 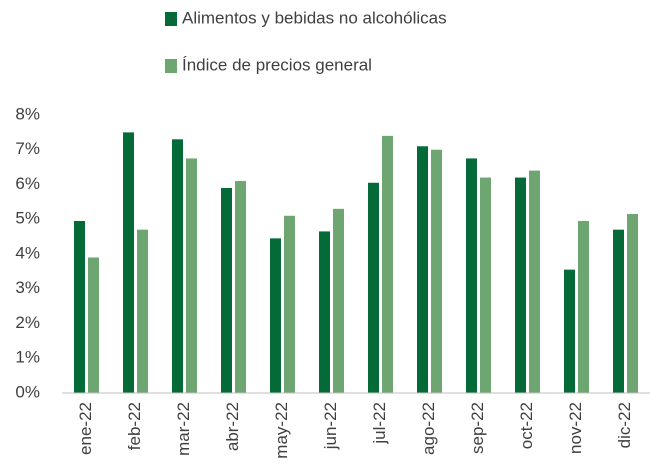 What do you see at coordinates (27, 391) in the screenshot?
I see `y-tick-label: 0%` at bounding box center [27, 391].